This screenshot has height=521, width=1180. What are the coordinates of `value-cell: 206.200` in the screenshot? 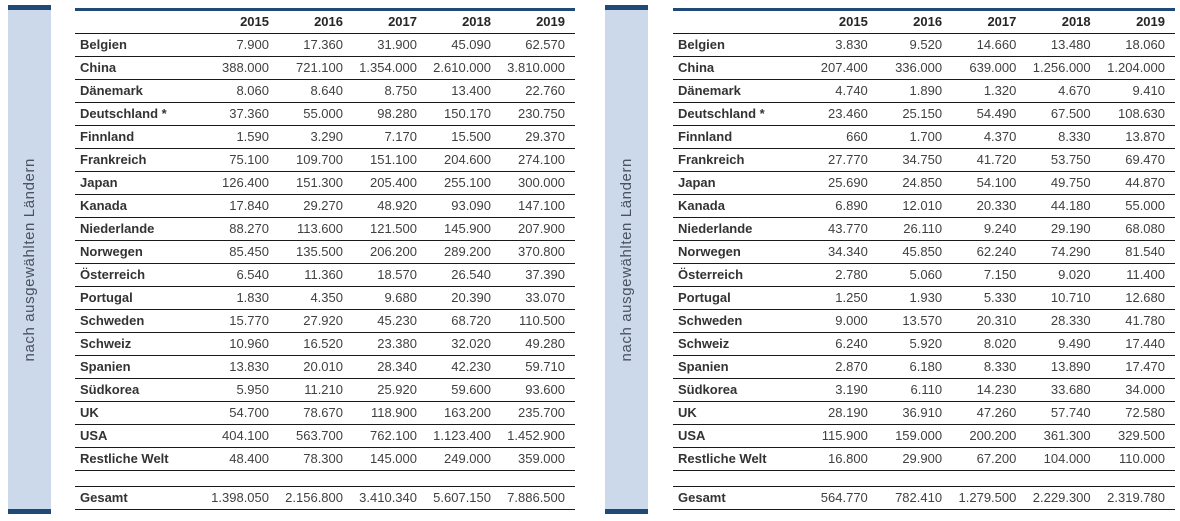 It's located at (390, 252).